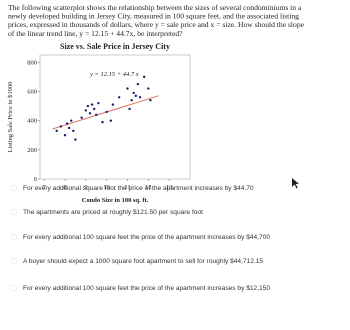 Image resolution: width=350 pixels, height=330 pixels. Describe the element at coordinates (45, 187) in the screenshot. I see `x-tick-label: 7` at that location.